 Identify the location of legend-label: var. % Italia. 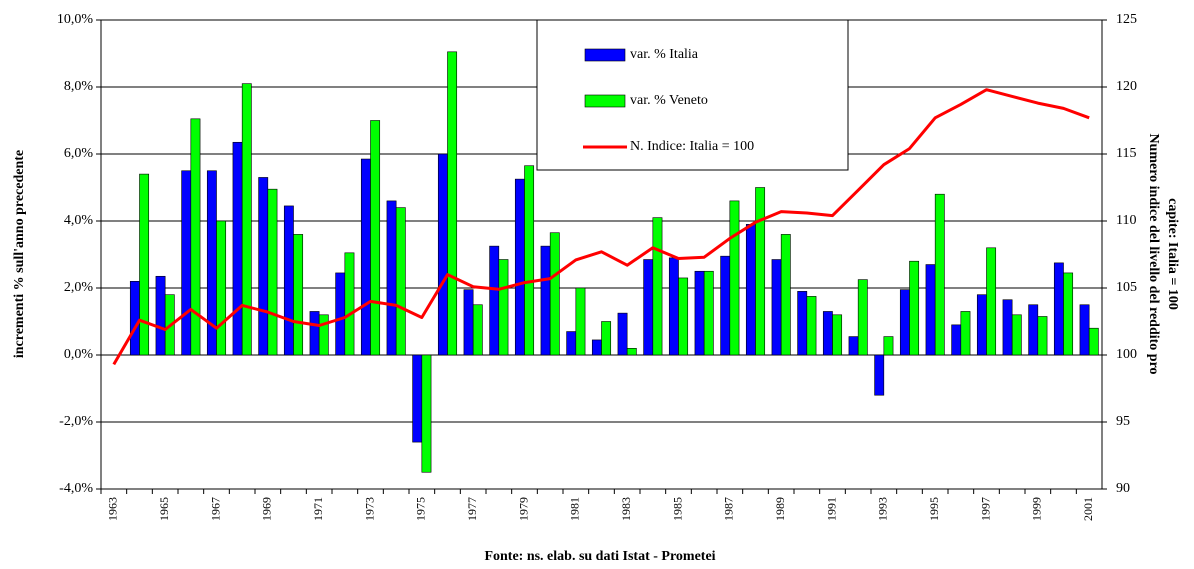
(664, 54).